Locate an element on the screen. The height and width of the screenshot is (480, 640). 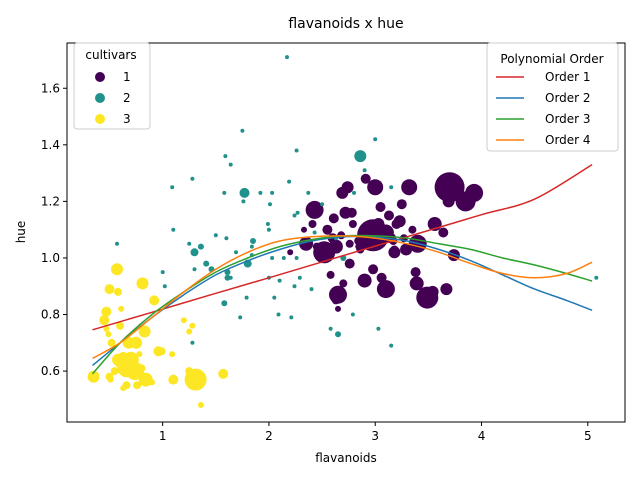
y-tick-label-0: 0.6 is located at coordinates (50, 371).